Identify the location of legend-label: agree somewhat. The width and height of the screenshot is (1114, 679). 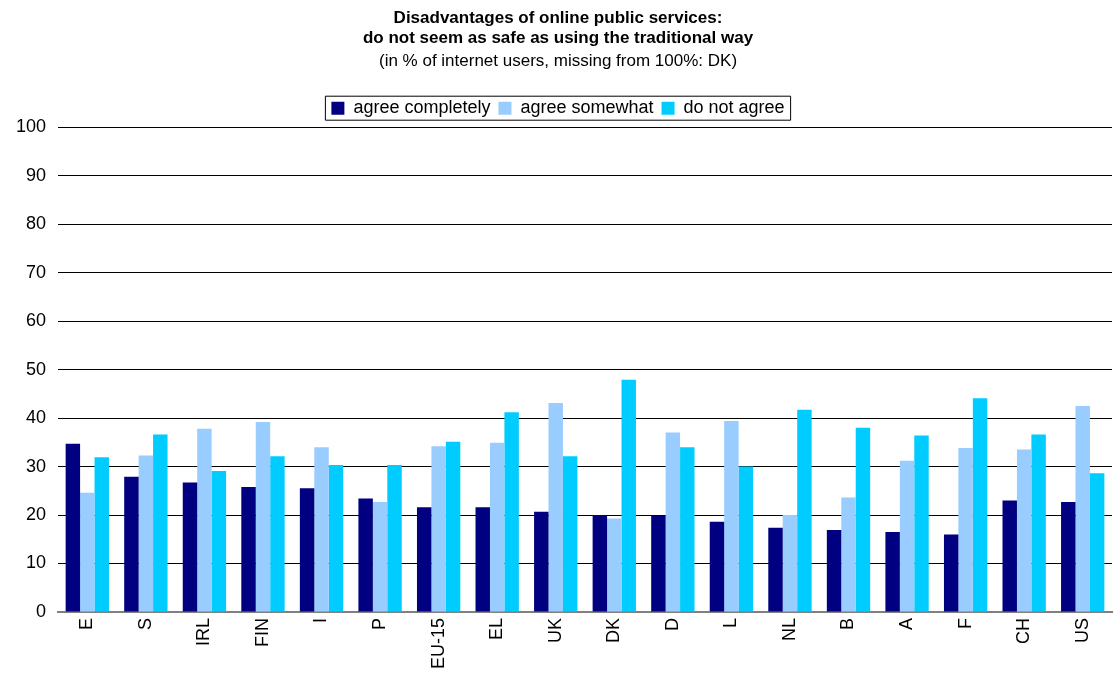
(587, 107).